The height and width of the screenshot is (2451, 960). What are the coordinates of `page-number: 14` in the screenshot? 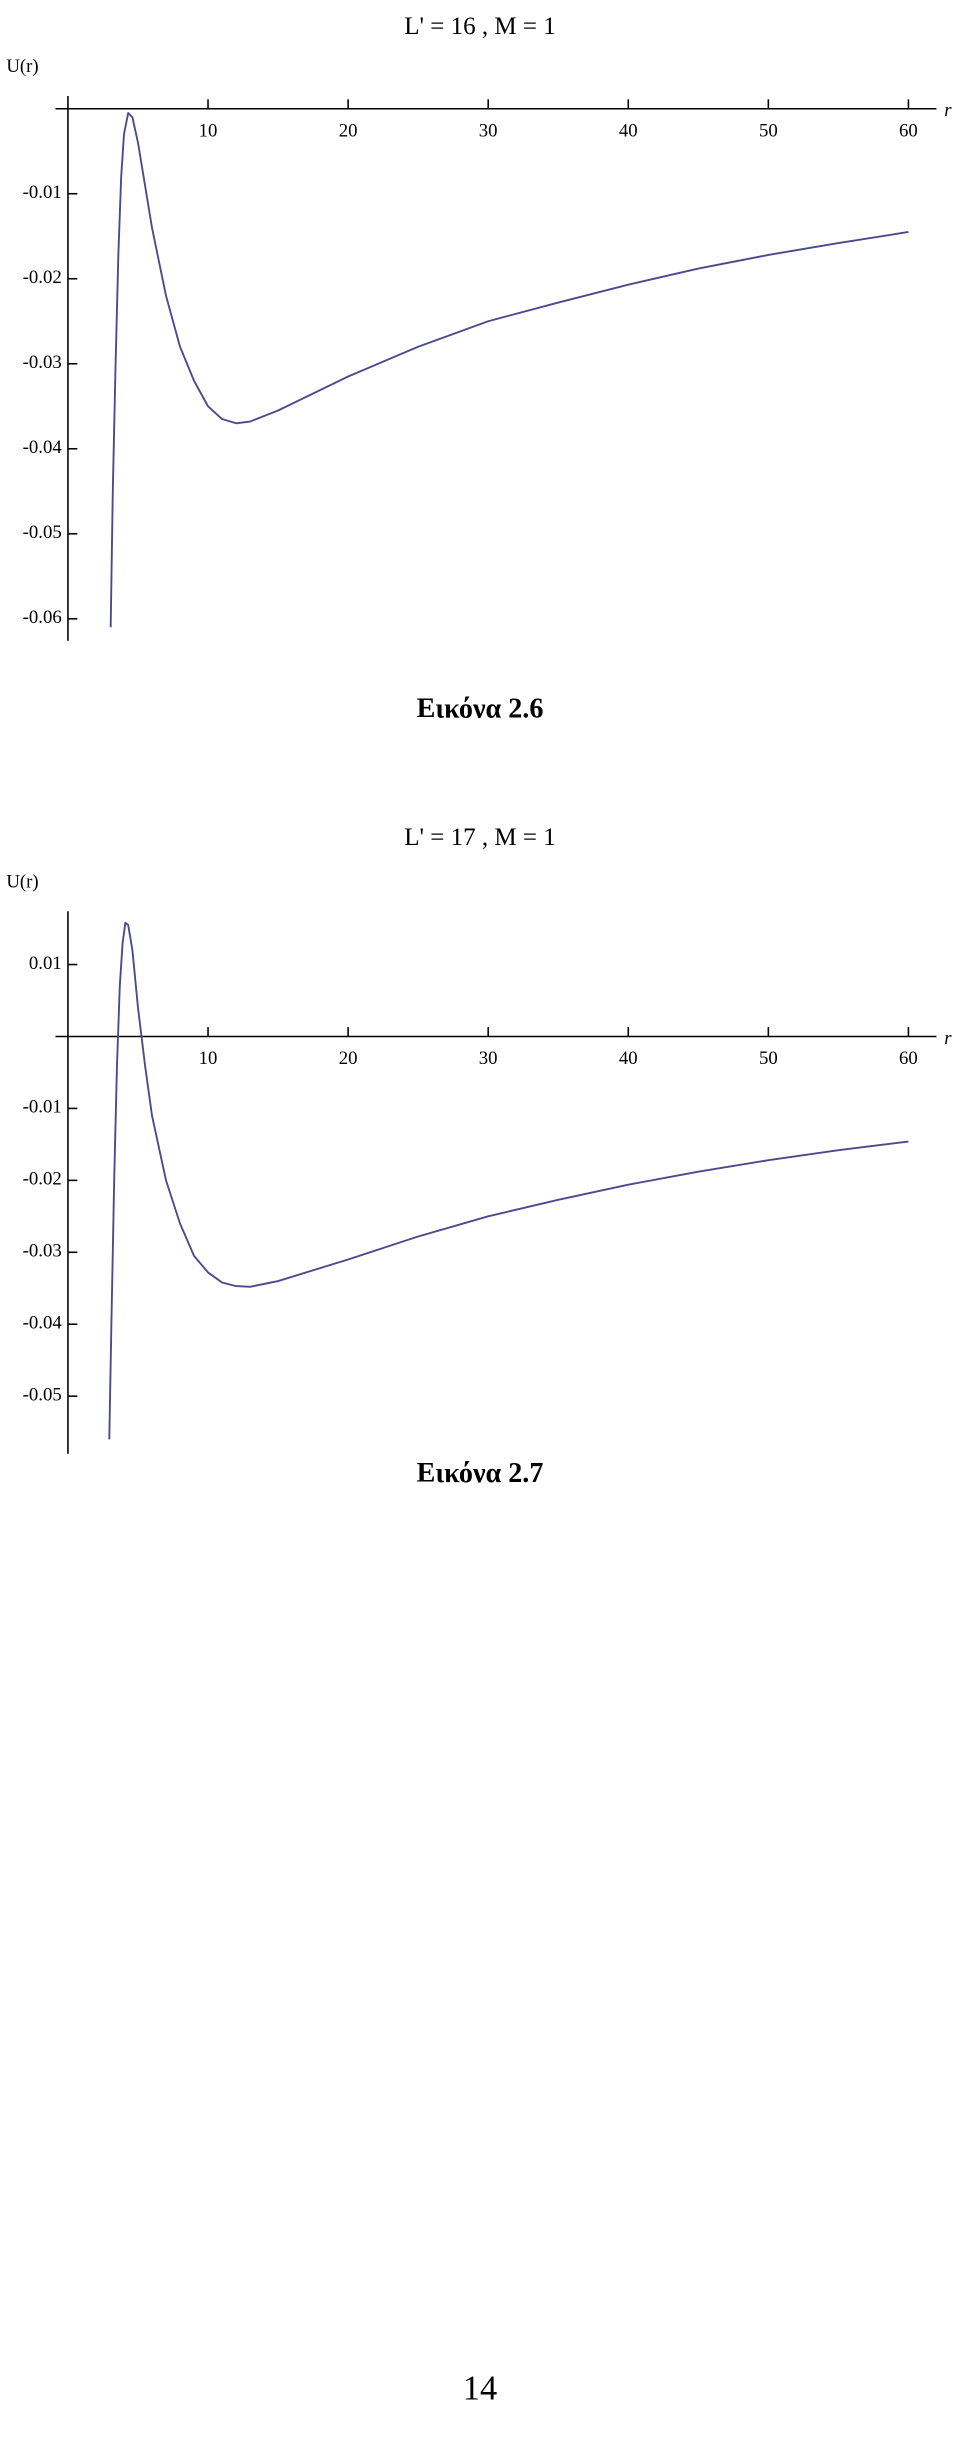 It's located at (480, 2388).